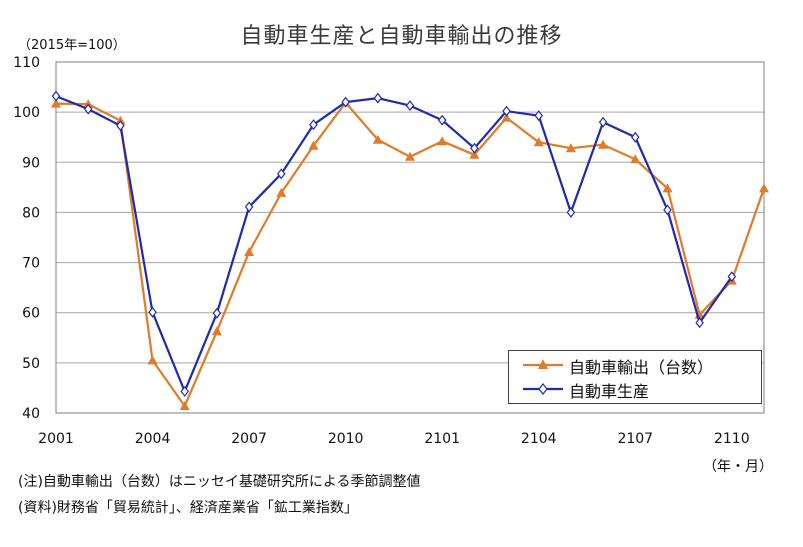  I want to click on x-tick-label: 2104, so click(539, 439).